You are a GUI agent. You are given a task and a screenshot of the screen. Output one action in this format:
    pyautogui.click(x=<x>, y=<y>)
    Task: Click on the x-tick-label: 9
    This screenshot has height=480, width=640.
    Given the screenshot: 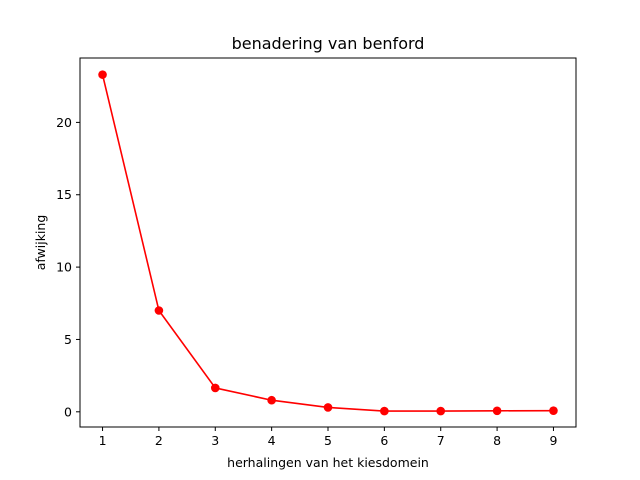 What is the action you would take?
    pyautogui.click(x=553, y=440)
    